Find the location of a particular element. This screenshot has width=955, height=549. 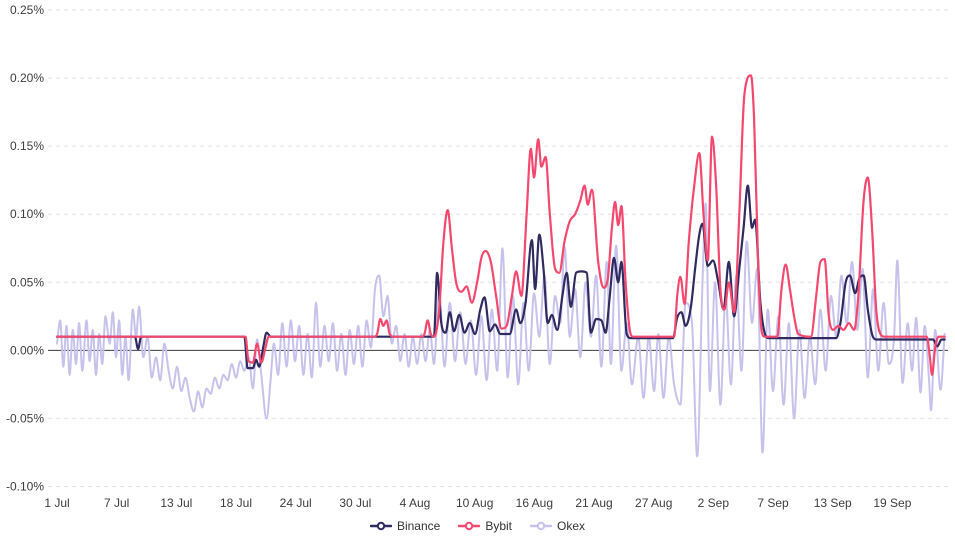

y-tick-label: 0.20% is located at coordinates (27, 78).